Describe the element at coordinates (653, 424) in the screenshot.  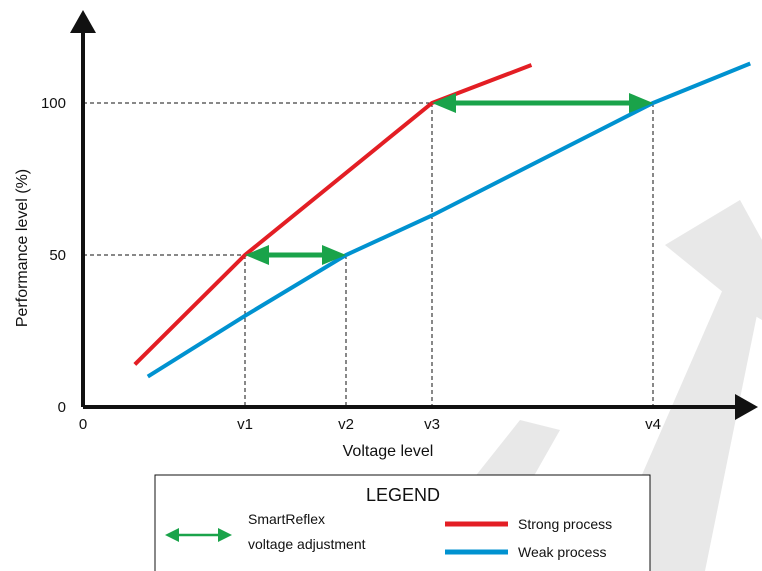
I see `x-tick-label-4: v4` at that location.